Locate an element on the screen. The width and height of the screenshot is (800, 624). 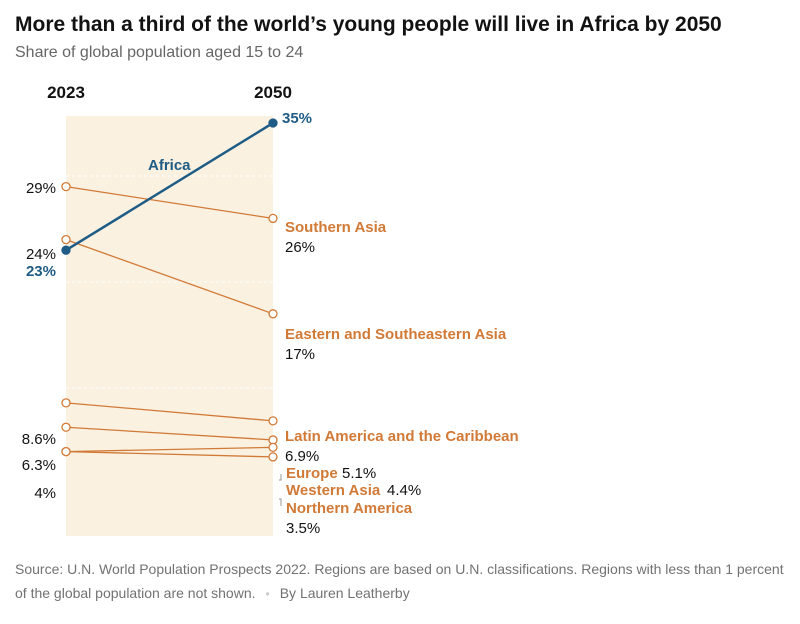
value-label-southern-asia-2050: 26% is located at coordinates (300, 247).